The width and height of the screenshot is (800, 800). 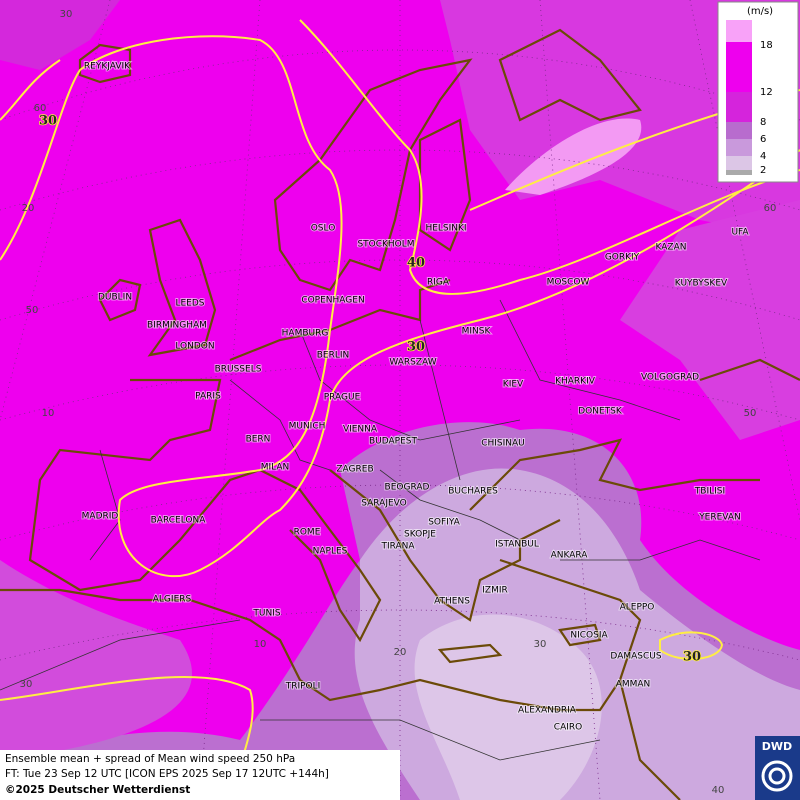 I want to click on city-label: REYKJAVIK, so click(x=107, y=67).